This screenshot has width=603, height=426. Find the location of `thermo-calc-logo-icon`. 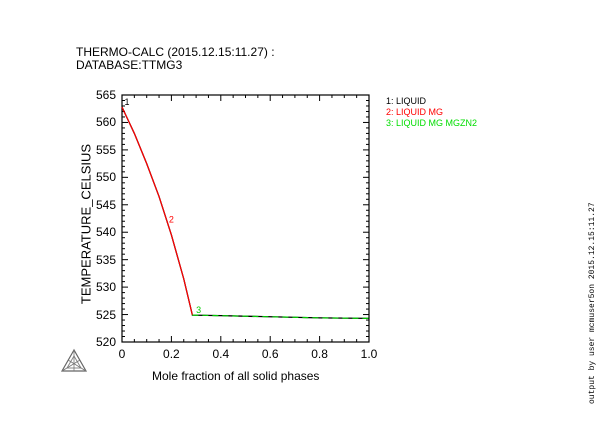

thermo-calc-logo-icon is located at coordinates (74, 360).